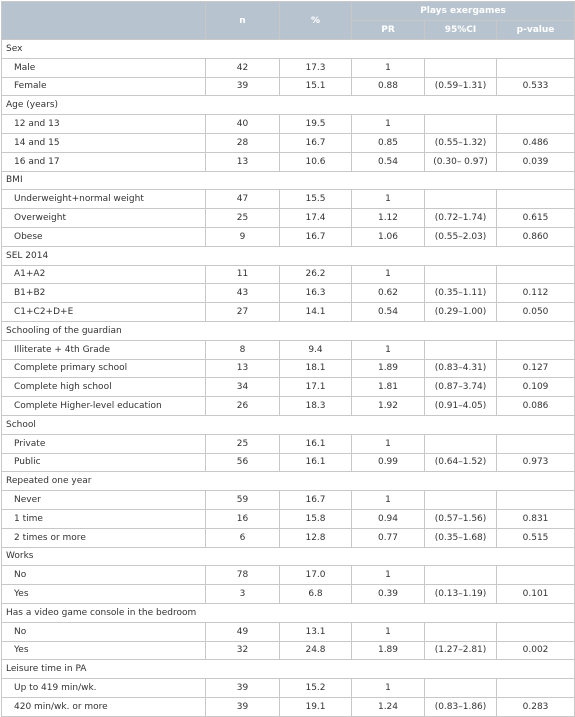 This screenshot has width=575, height=717. What do you see at coordinates (242, 20) in the screenshot?
I see `header-cell: n` at bounding box center [242, 20].